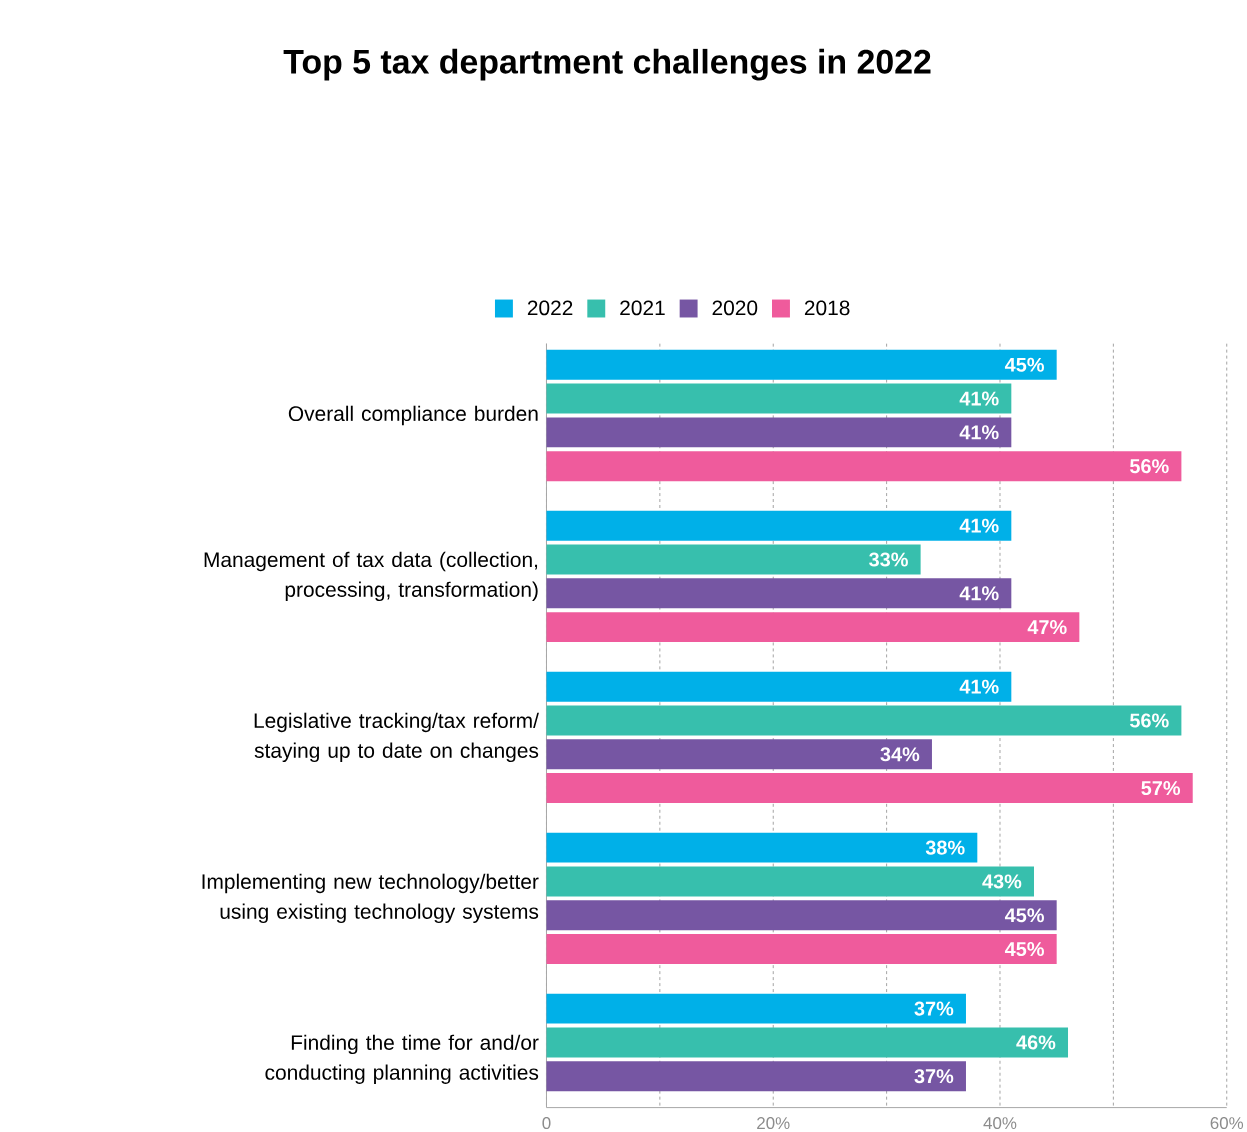 The image size is (1247, 1132). Describe the element at coordinates (735, 308) in the screenshot. I see `legend-label: 2020` at that location.